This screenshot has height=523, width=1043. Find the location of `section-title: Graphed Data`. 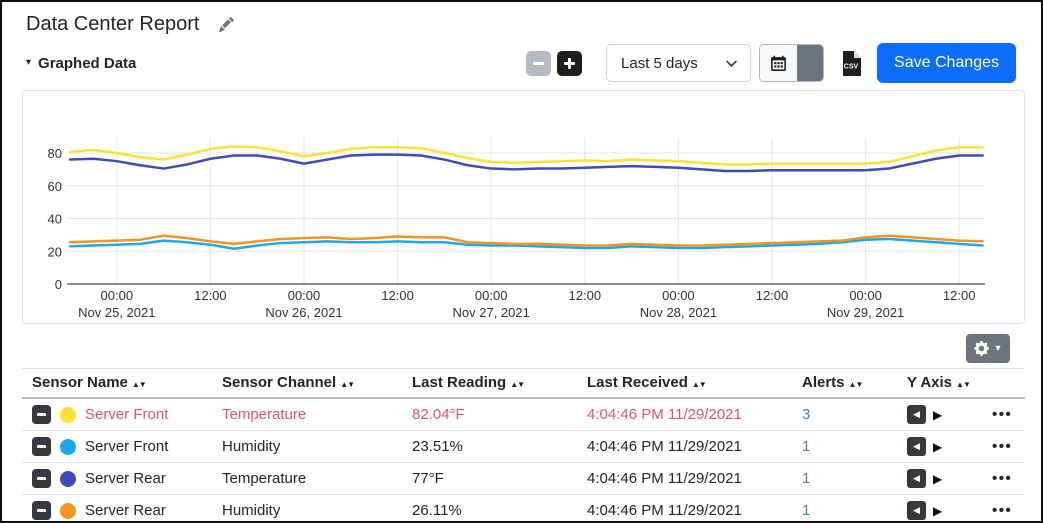

section-title: Graphed Data is located at coordinates (87, 63).